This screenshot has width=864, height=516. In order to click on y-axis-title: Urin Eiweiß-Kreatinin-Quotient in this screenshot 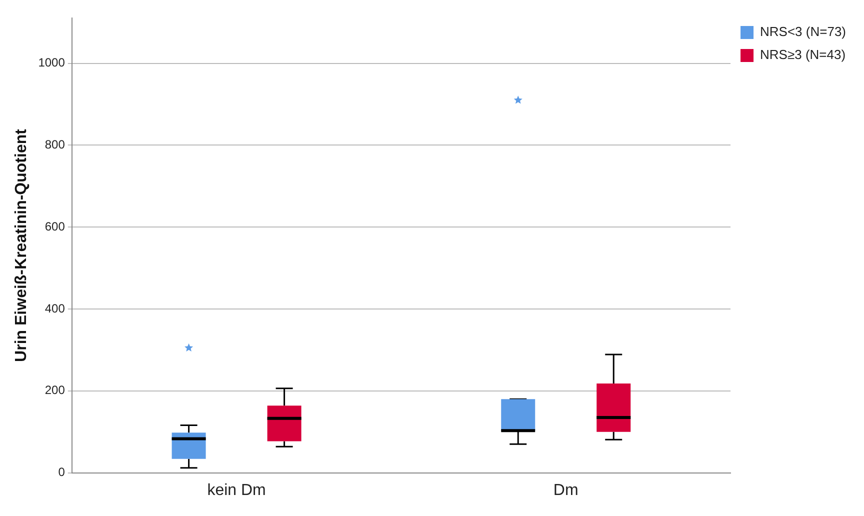, I will do `click(21, 245)`.